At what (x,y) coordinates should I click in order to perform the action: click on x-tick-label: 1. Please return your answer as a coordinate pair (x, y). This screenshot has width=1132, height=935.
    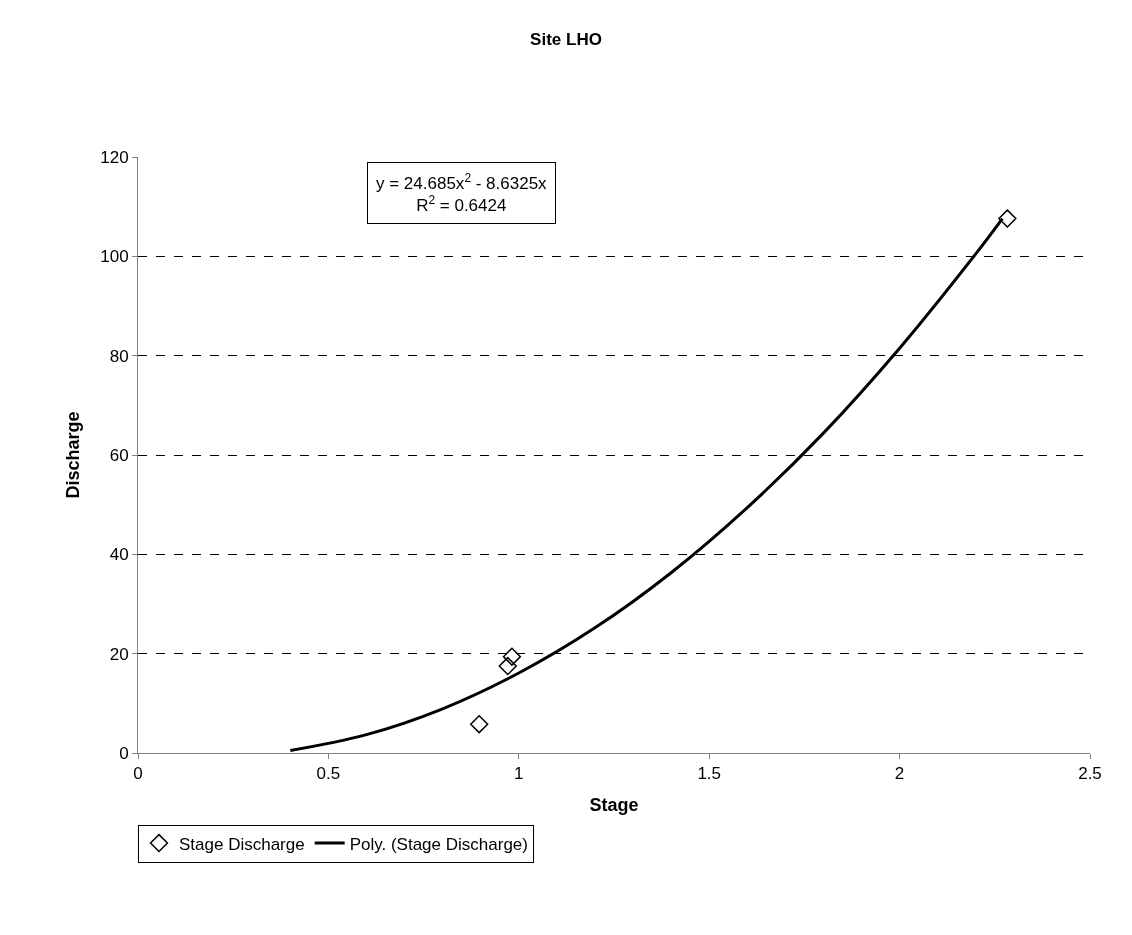
    Looking at the image, I should click on (519, 774).